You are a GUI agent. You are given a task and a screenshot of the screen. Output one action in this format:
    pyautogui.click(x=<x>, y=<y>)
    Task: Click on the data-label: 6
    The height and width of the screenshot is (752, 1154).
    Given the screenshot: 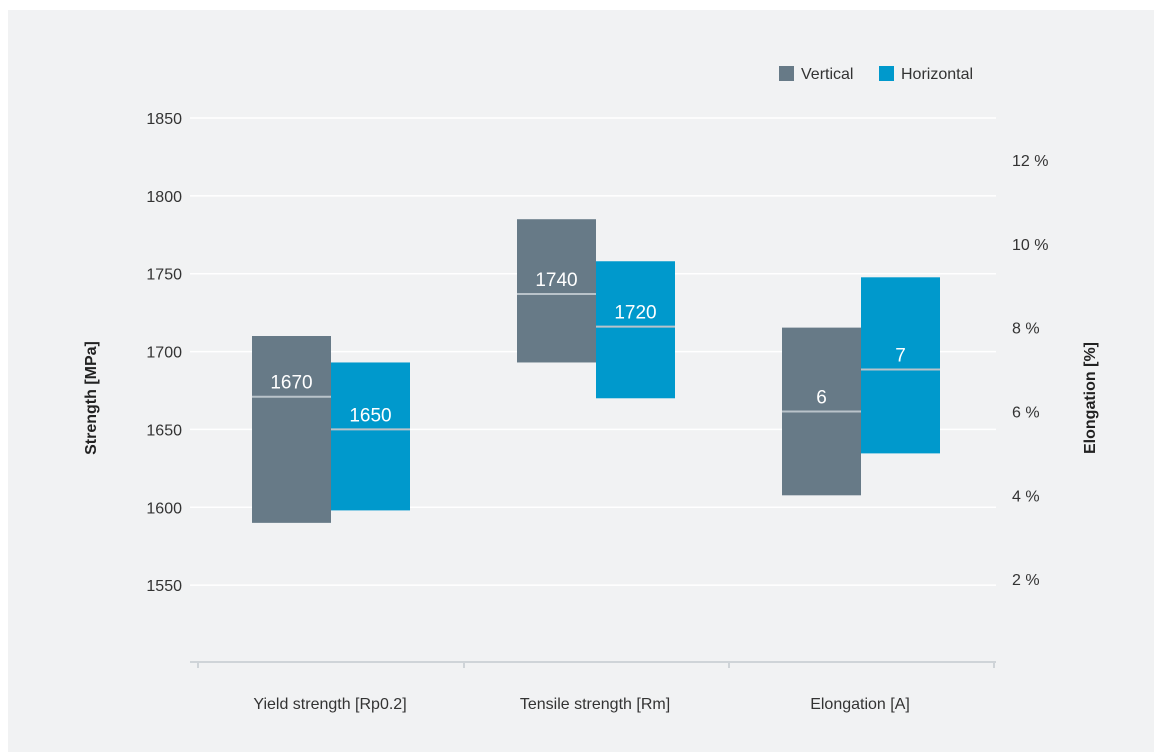 What is the action you would take?
    pyautogui.click(x=821, y=397)
    